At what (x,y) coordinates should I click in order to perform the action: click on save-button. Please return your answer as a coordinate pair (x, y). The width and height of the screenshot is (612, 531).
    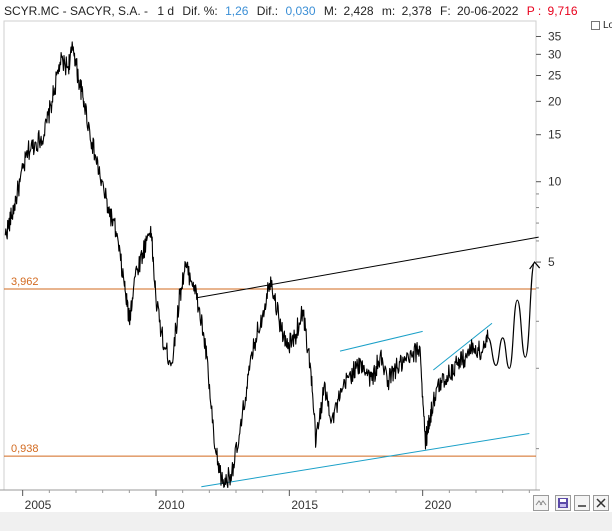
    Looking at the image, I should click on (563, 503).